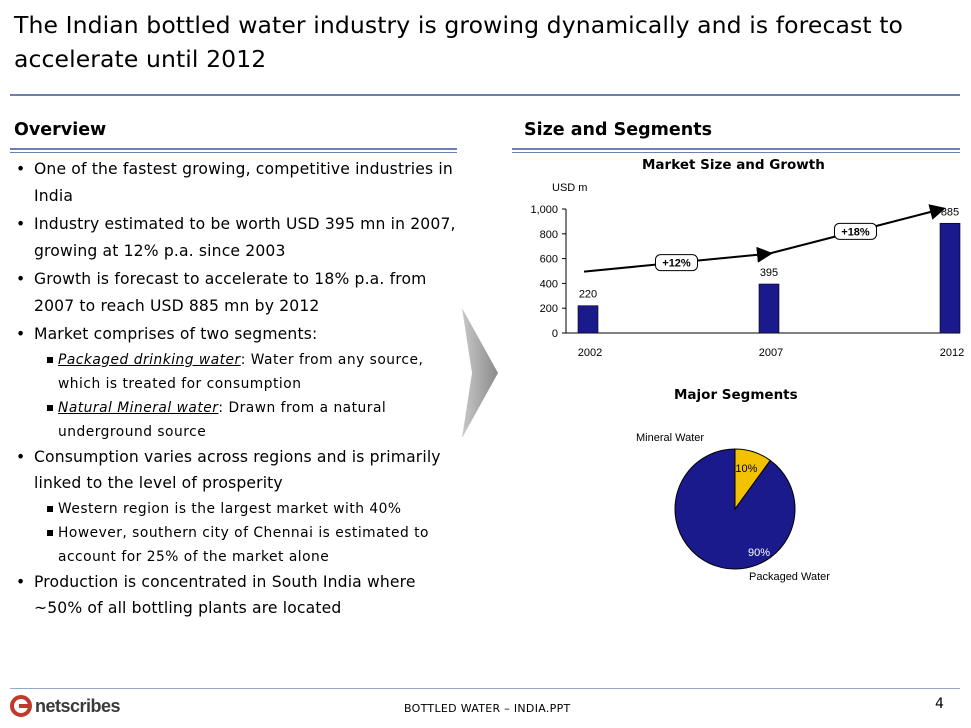 This screenshot has height=728, width=971. I want to click on segments-heading: Size and Segments, so click(618, 130).